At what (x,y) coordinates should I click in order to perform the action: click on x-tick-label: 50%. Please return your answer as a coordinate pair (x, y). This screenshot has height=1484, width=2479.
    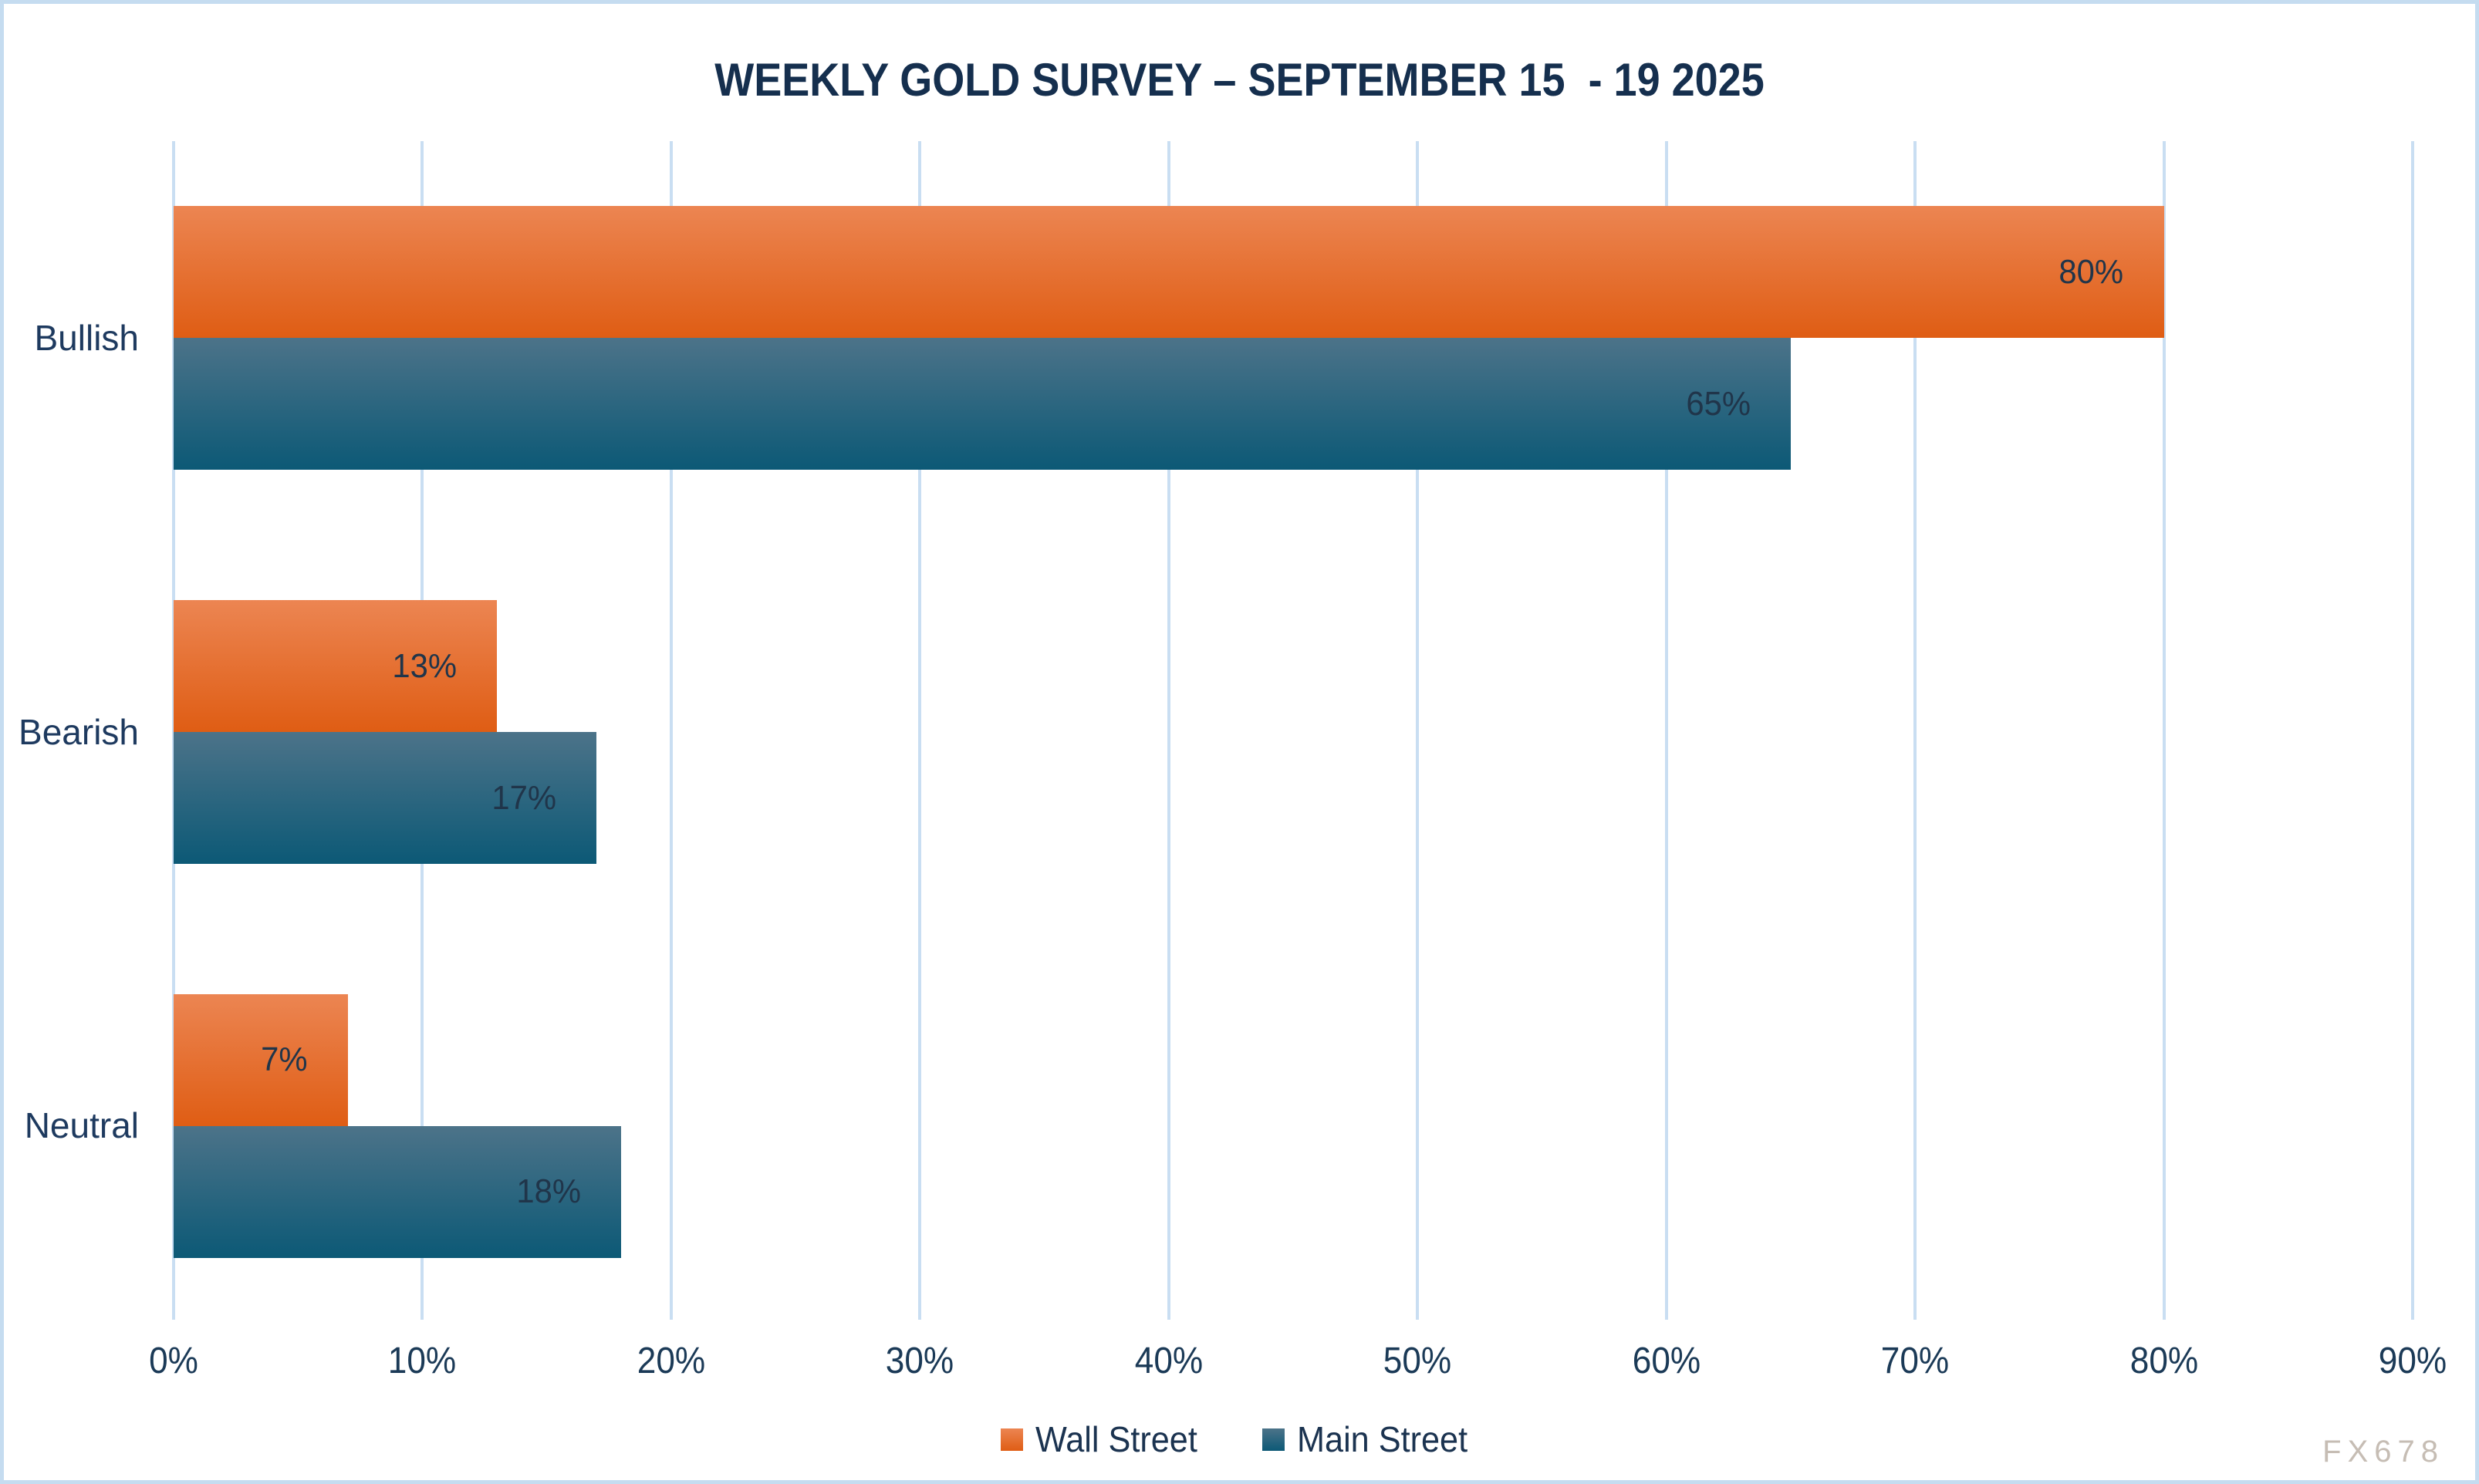
    Looking at the image, I should click on (1417, 1361).